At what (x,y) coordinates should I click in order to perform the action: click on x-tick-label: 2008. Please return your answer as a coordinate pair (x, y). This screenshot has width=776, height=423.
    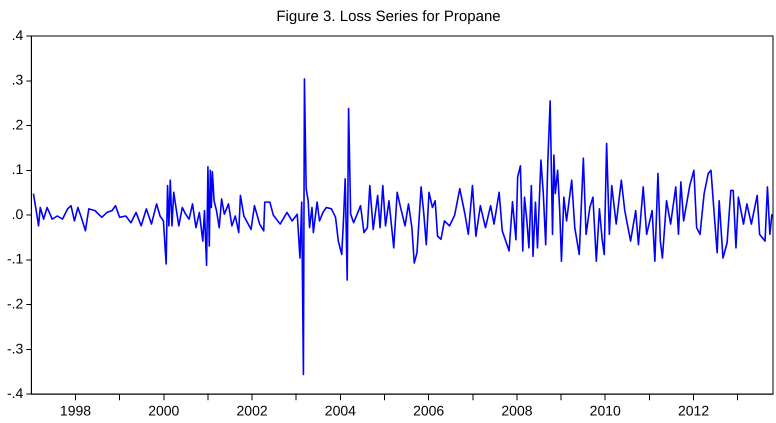
    Looking at the image, I should click on (517, 410).